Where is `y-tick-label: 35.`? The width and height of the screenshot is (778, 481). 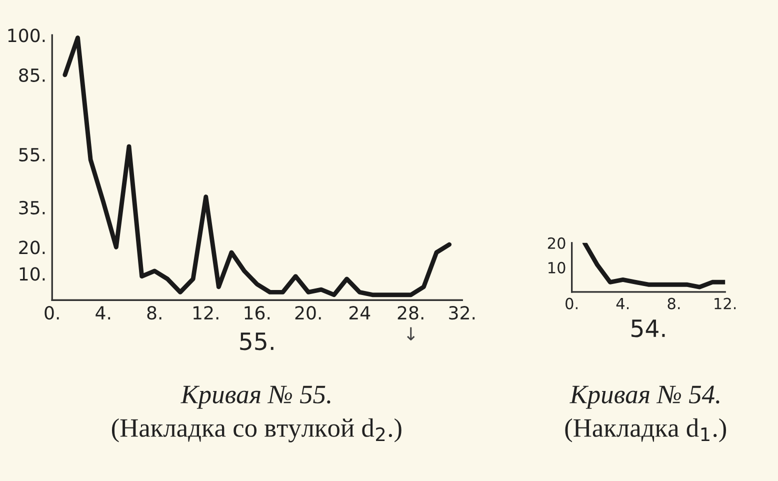 y-tick-label: 35. is located at coordinates (32, 207).